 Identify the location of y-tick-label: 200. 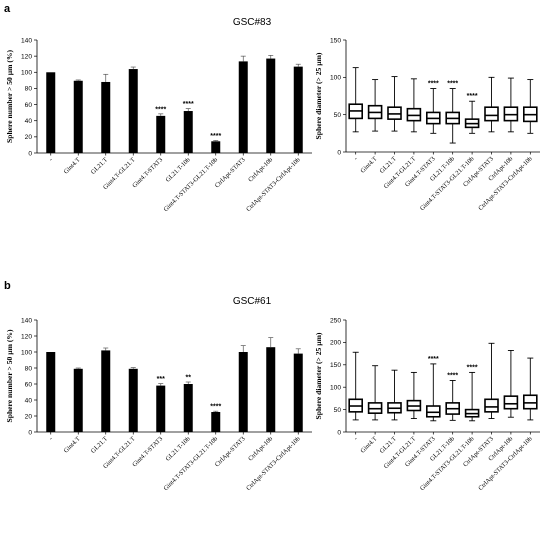
(335, 343).